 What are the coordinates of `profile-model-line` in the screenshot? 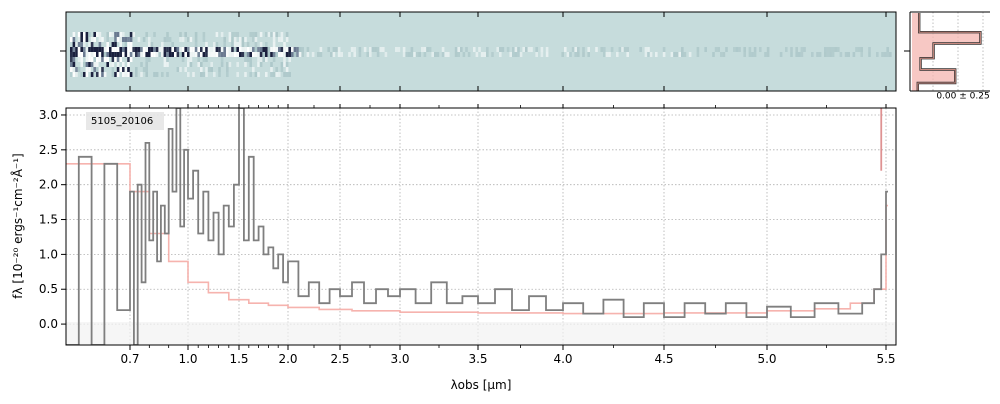 It's located at (949, 52).